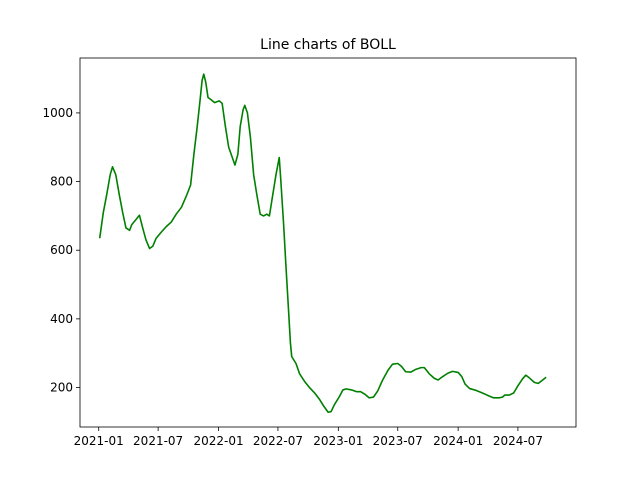 The width and height of the screenshot is (640, 480). I want to click on y-tick-label: 600, so click(61, 250).